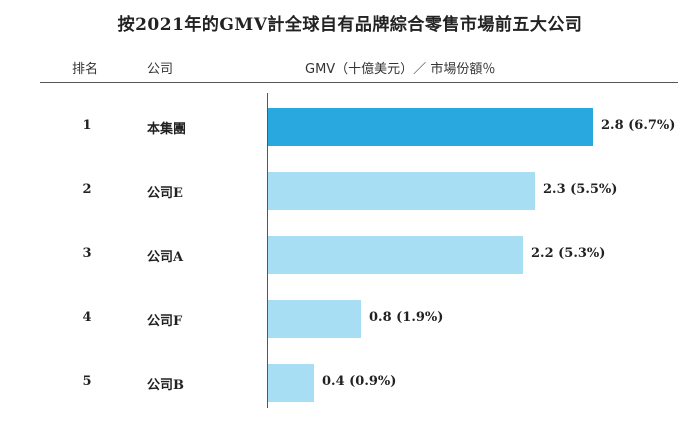 The height and width of the screenshot is (437, 700). What do you see at coordinates (165, 321) in the screenshot?
I see `company-label: 公司F` at bounding box center [165, 321].